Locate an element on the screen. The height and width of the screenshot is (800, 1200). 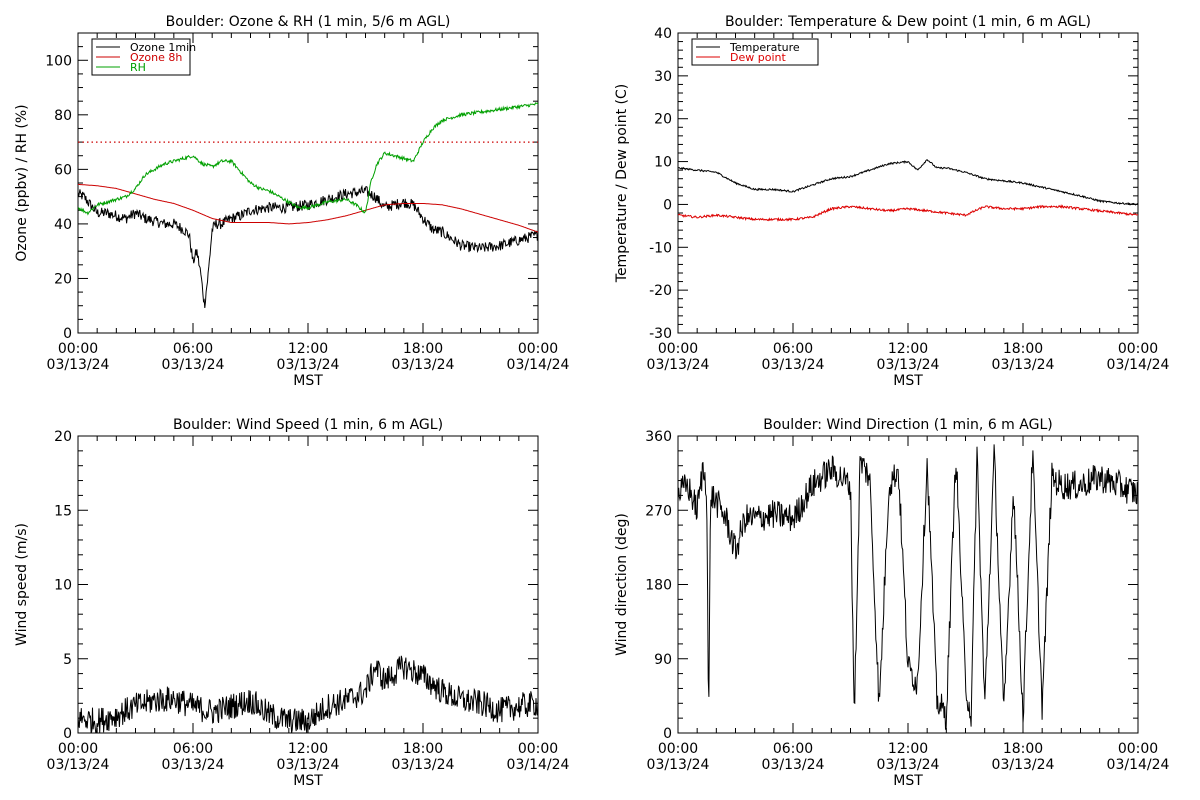
y-tick-label: 15 is located at coordinates (63, 511).